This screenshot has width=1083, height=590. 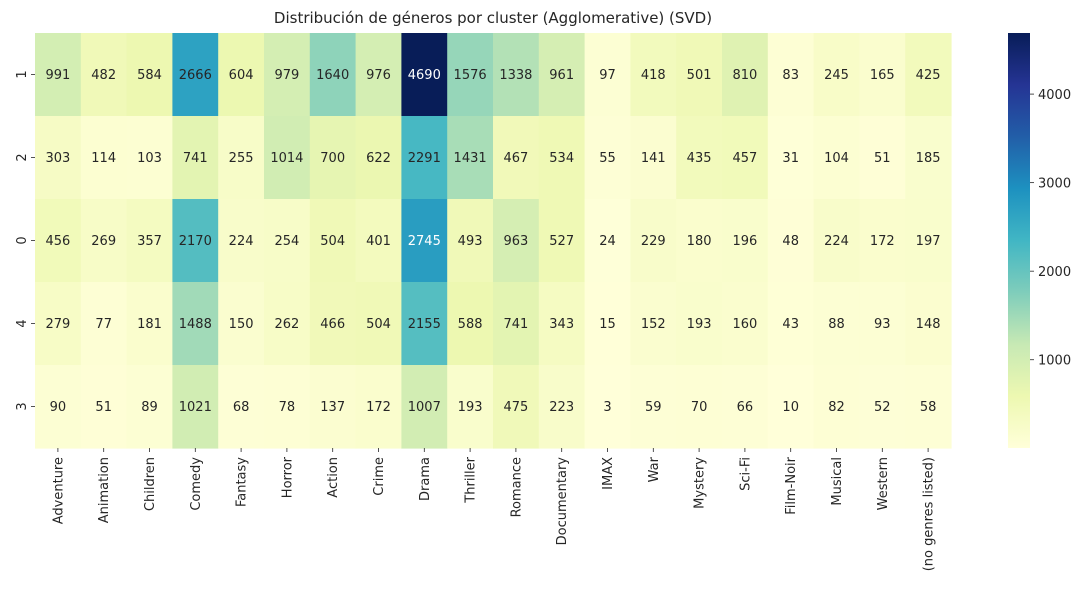 What do you see at coordinates (332, 75) in the screenshot?
I see `cell-value-label: 1640` at bounding box center [332, 75].